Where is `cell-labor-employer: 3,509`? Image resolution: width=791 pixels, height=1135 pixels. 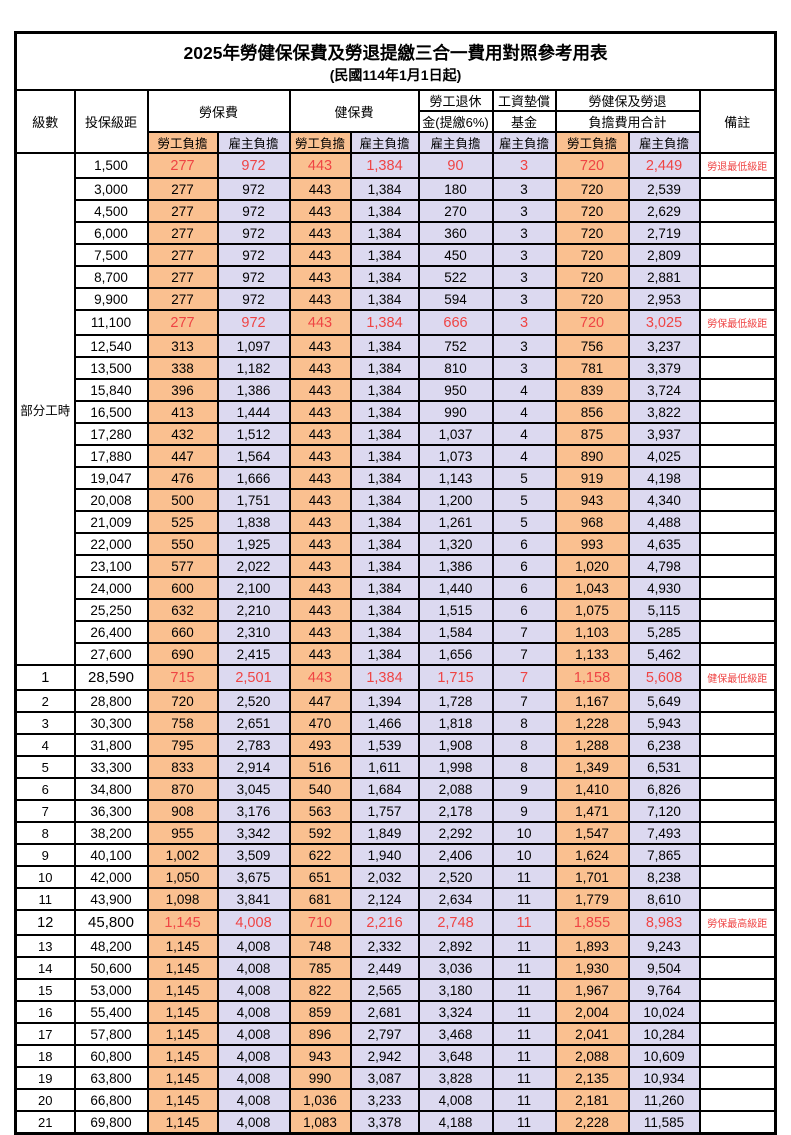 cell-labor-employer: 3,509 is located at coordinates (253, 855).